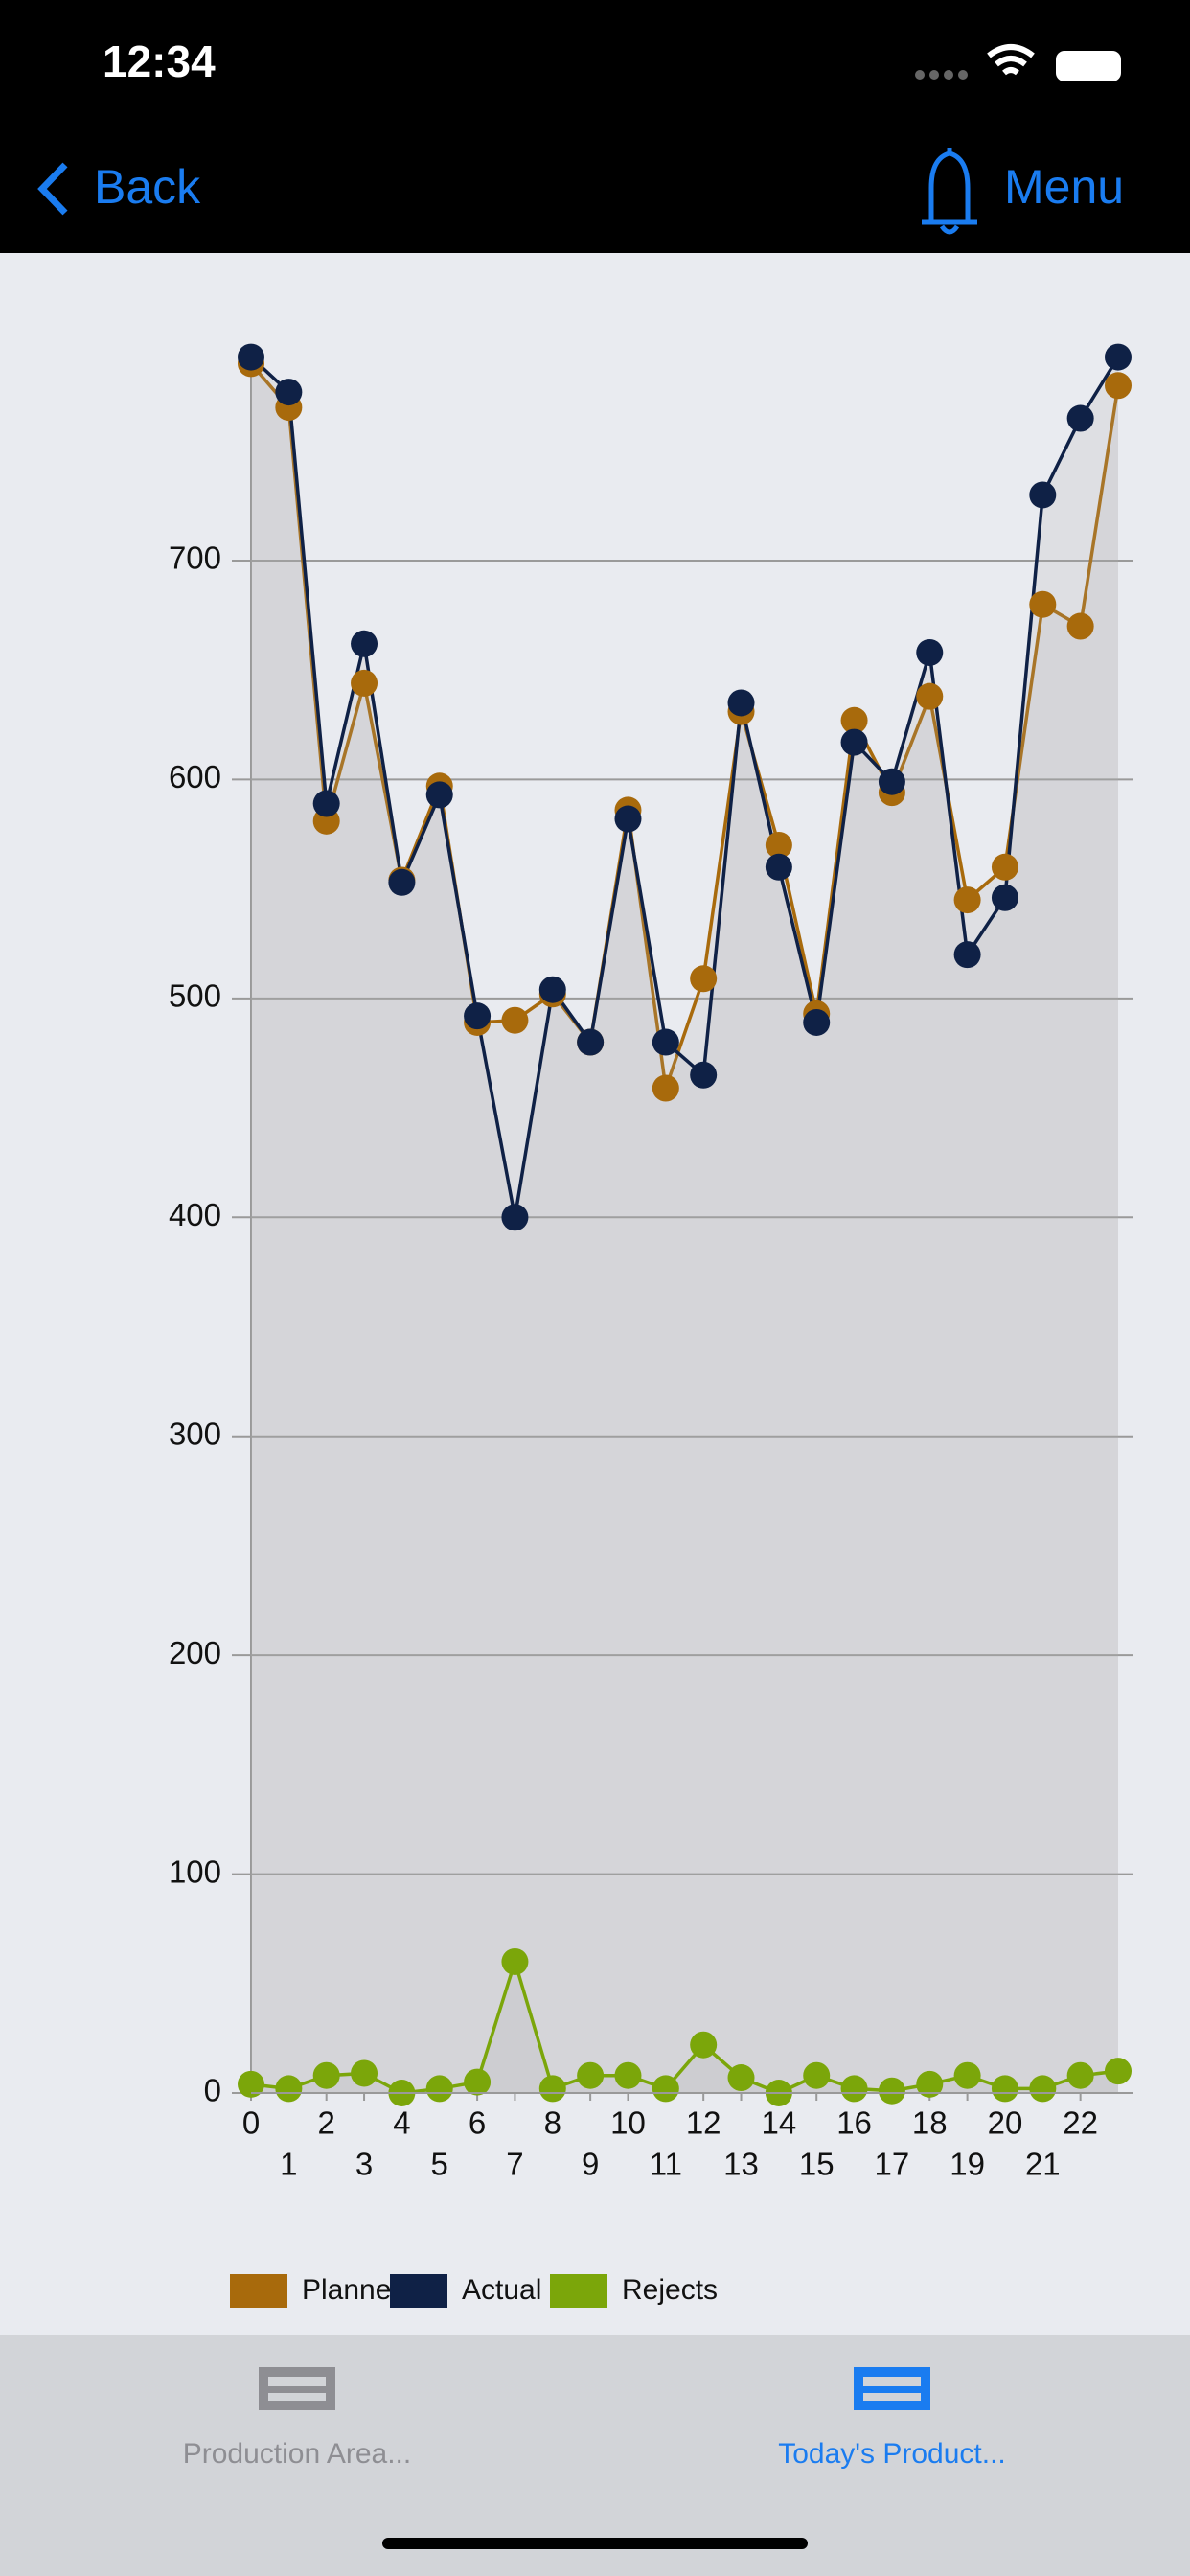 The height and width of the screenshot is (2576, 1190). Describe the element at coordinates (950, 191) in the screenshot. I see `bell-icon` at that location.